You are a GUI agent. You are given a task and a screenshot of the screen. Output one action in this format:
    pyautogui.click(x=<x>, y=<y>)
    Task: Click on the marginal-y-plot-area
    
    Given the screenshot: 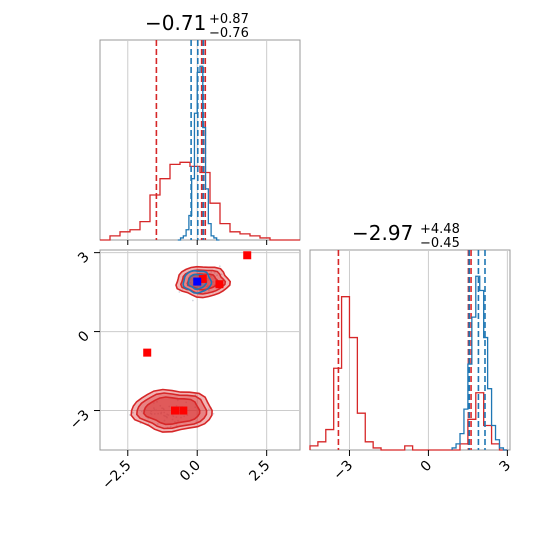 What is the action you would take?
    pyautogui.click(x=408, y=350)
    